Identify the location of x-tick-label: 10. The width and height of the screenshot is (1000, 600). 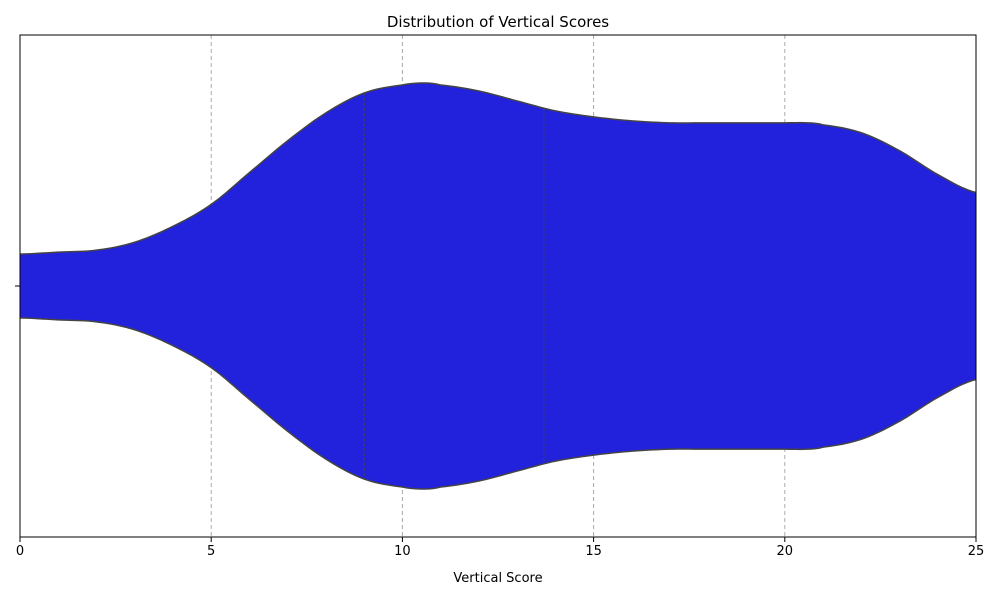
(402, 551).